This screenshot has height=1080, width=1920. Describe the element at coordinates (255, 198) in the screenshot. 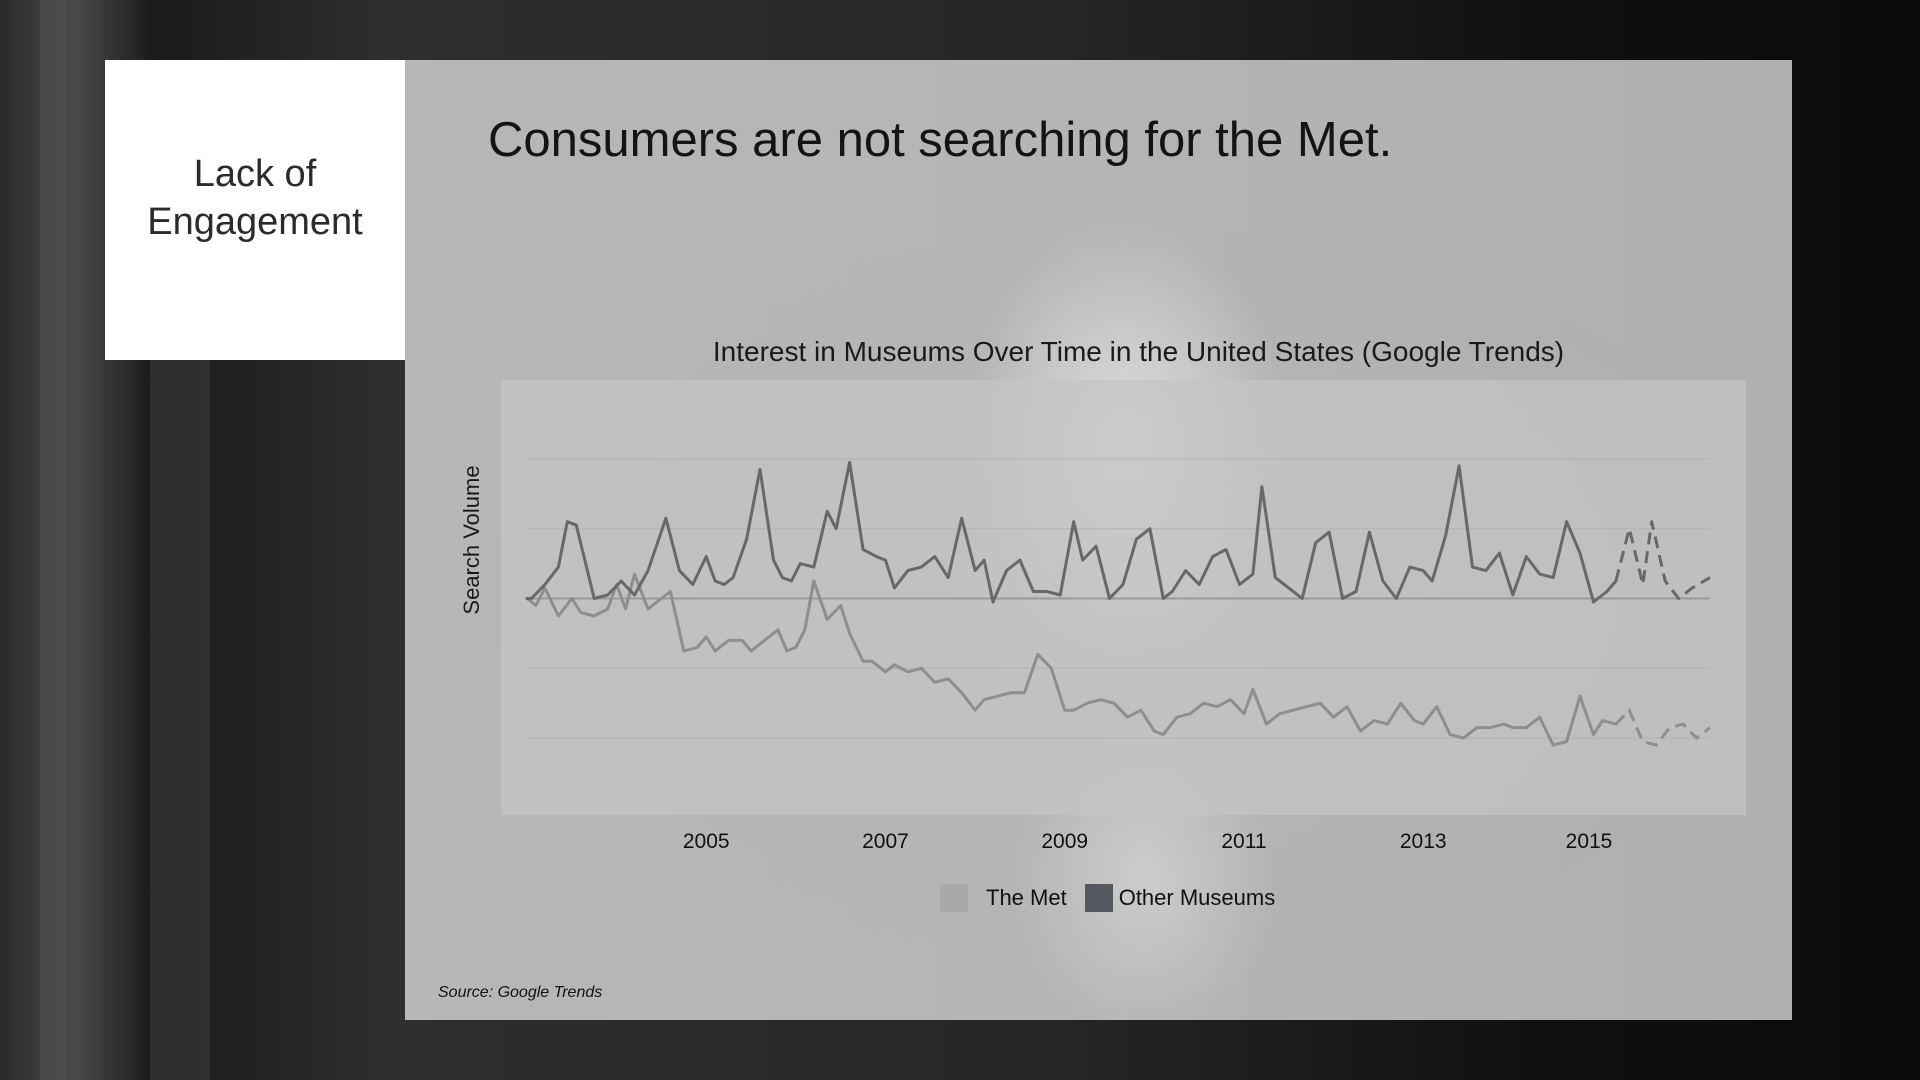

I see `section-label: Lack of Engagement` at that location.